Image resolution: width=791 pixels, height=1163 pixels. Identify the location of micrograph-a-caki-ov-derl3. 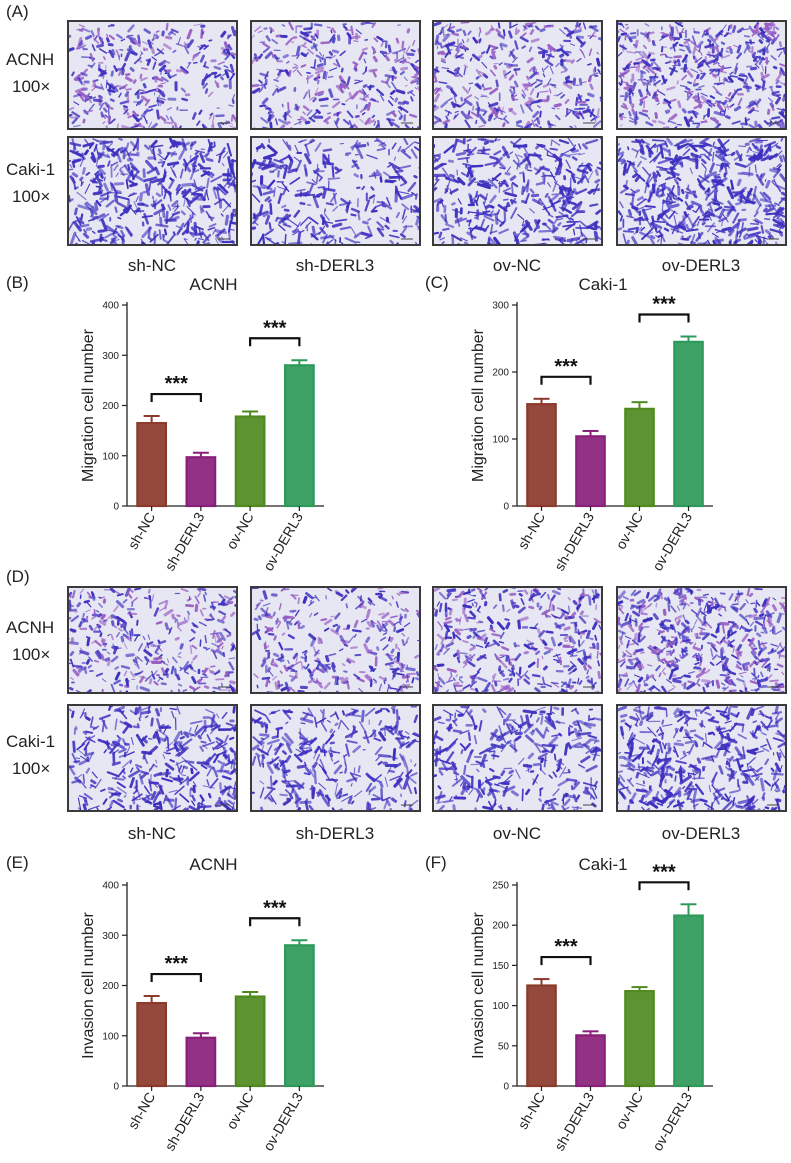
(701, 191).